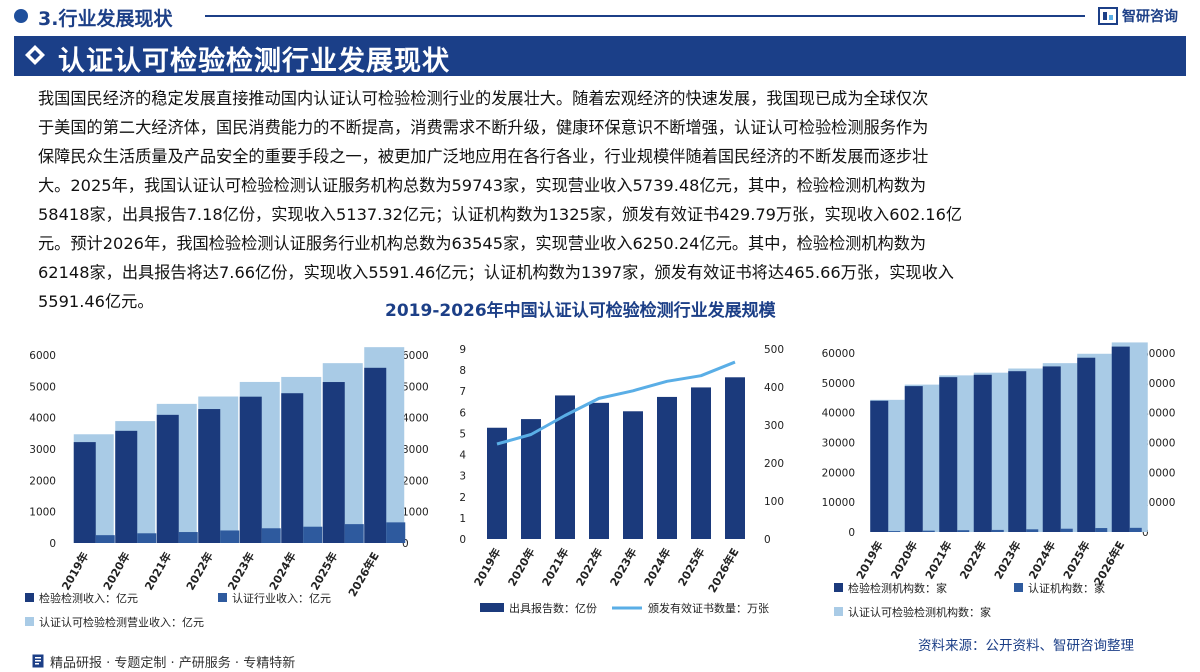 This screenshot has width=1200, height=672. What do you see at coordinates (462, 498) in the screenshot?
I see `y-tick-left: 2` at bounding box center [462, 498].